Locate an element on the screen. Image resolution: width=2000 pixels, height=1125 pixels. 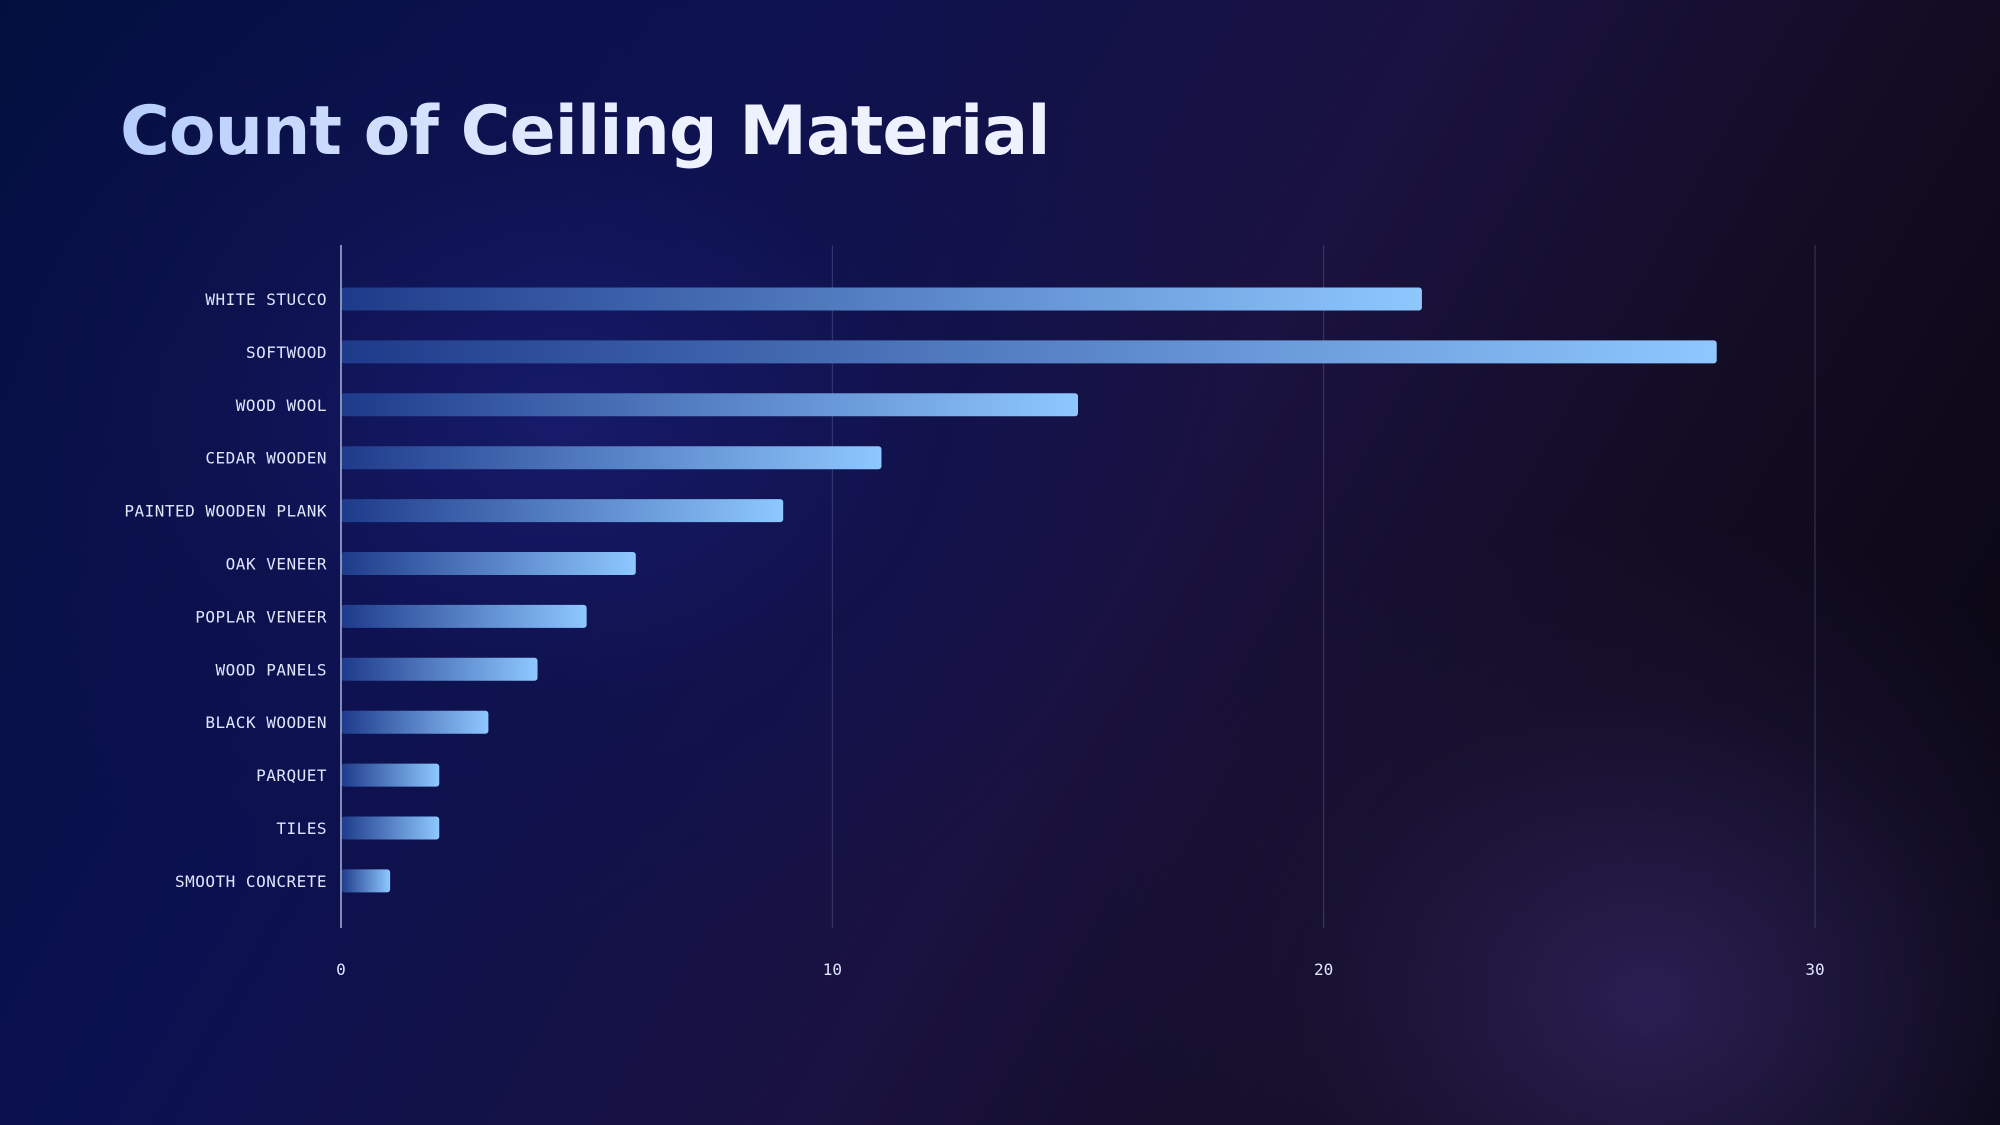
category-label: SOFTWOOD is located at coordinates (286, 352).